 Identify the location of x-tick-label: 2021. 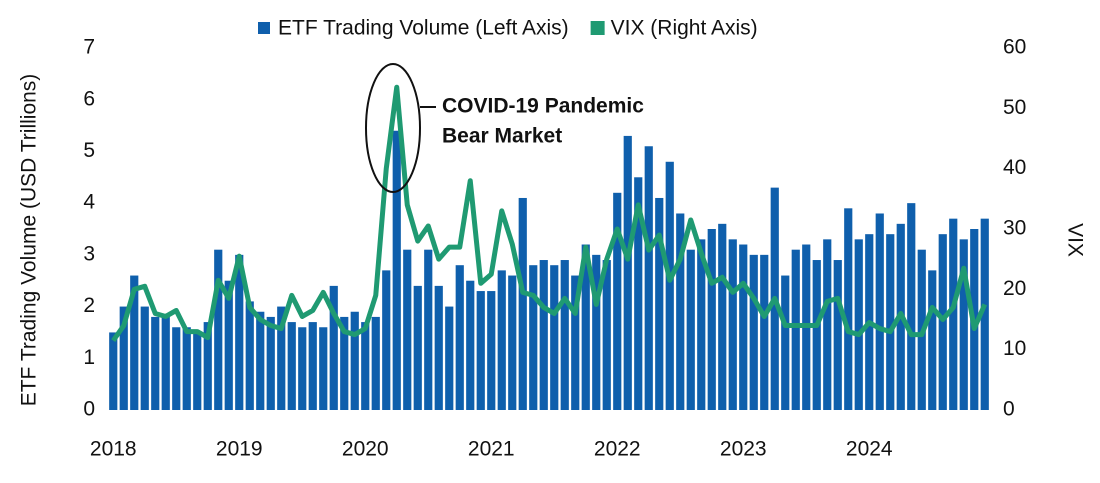
(491, 449).